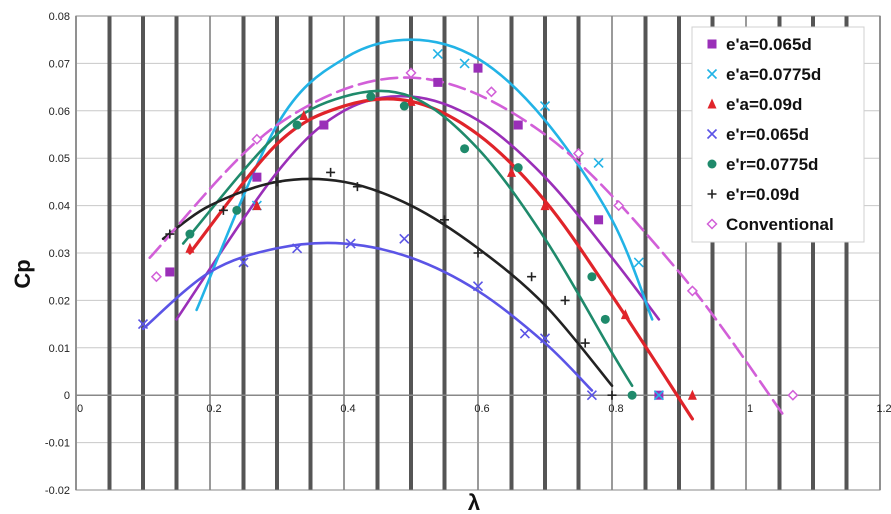 Image resolution: width=891 pixels, height=514 pixels. I want to click on legend-label: e'r=0.065d, so click(767, 134).